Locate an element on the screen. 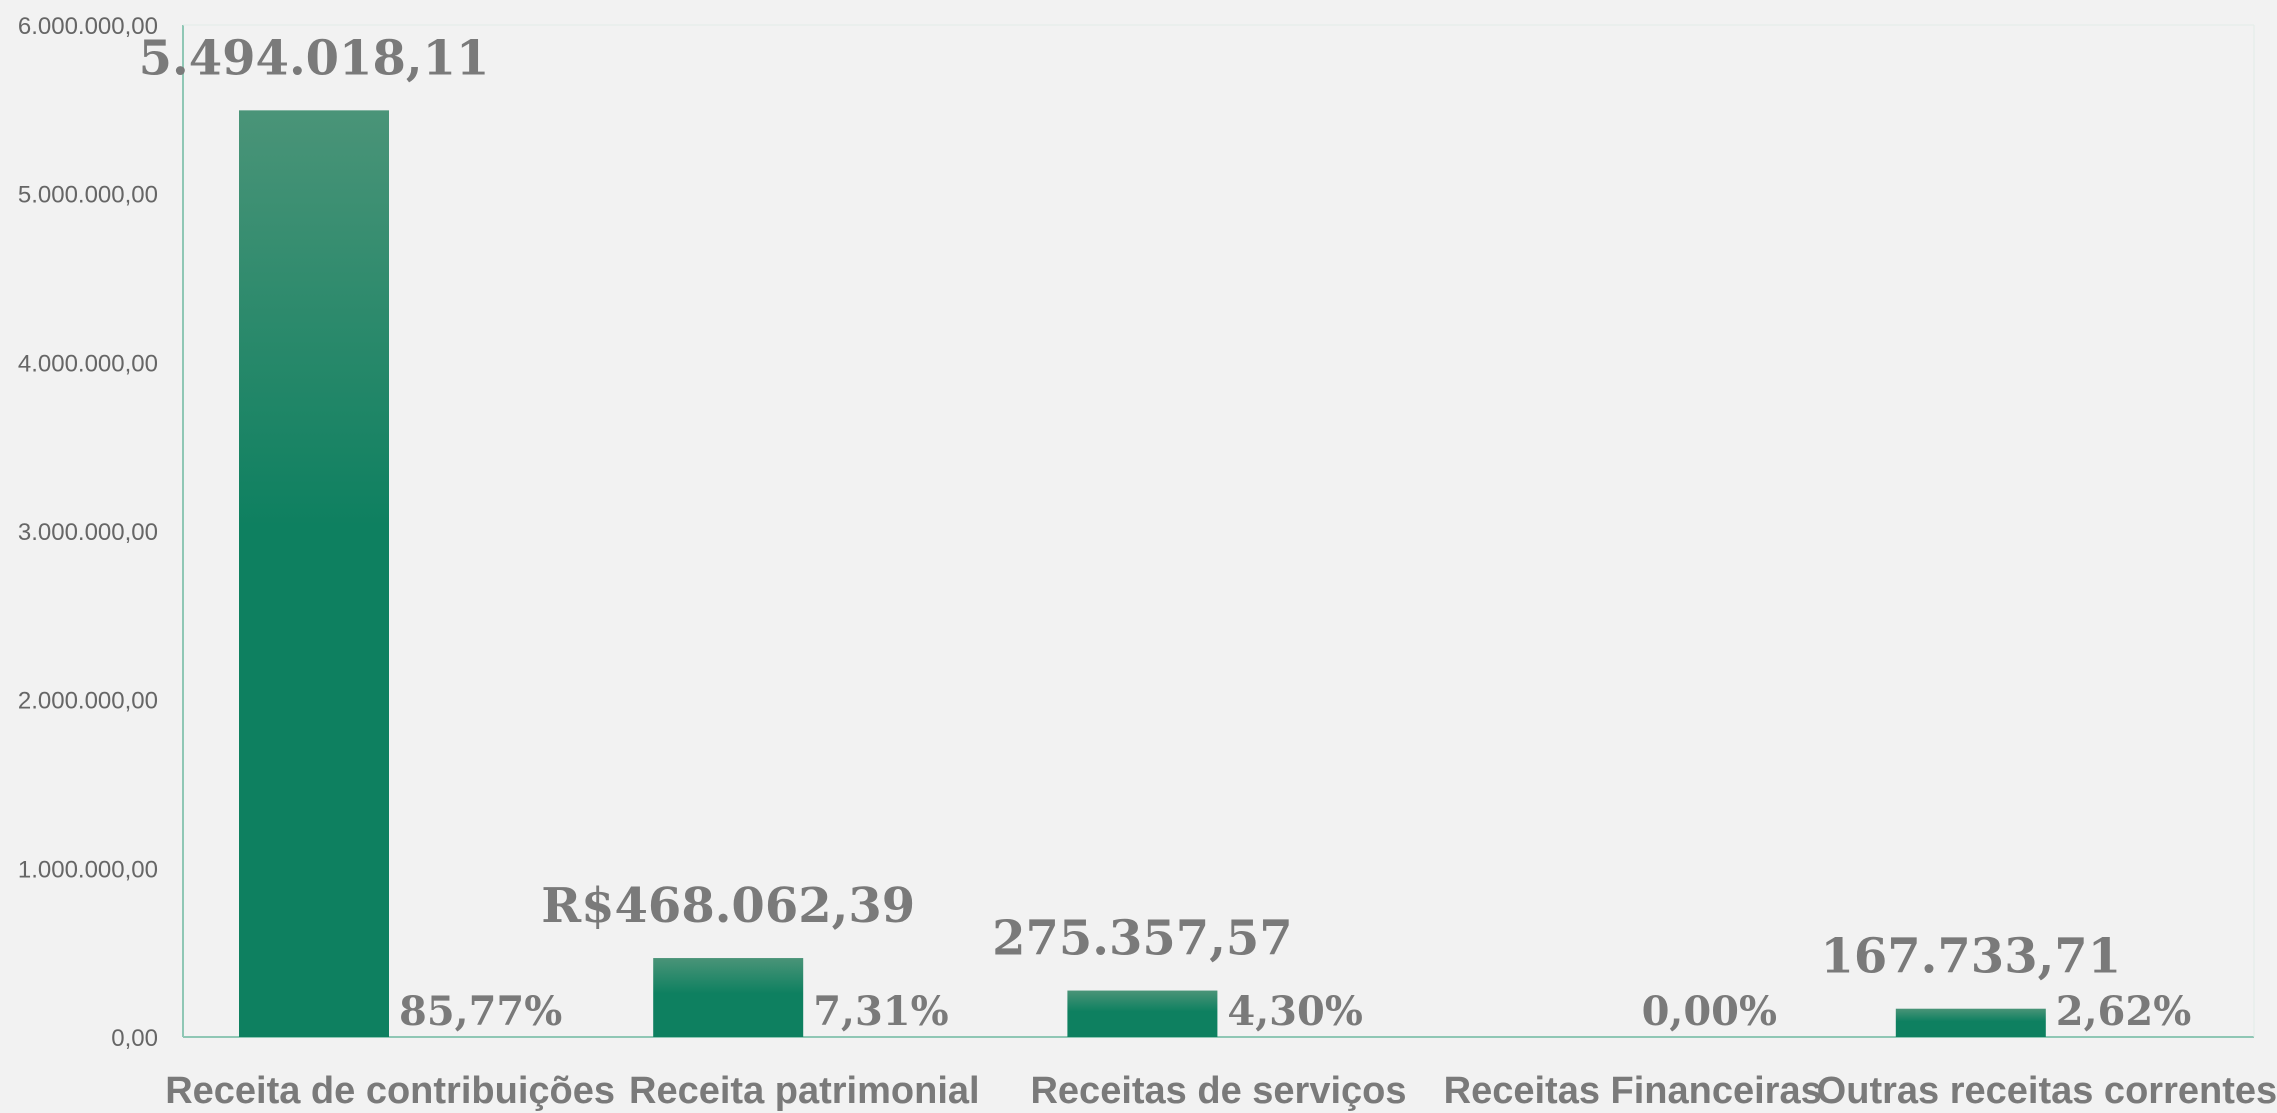 Image resolution: width=2277 pixels, height=1113 pixels. percent-label: 4,30% is located at coordinates (1294, 1011).